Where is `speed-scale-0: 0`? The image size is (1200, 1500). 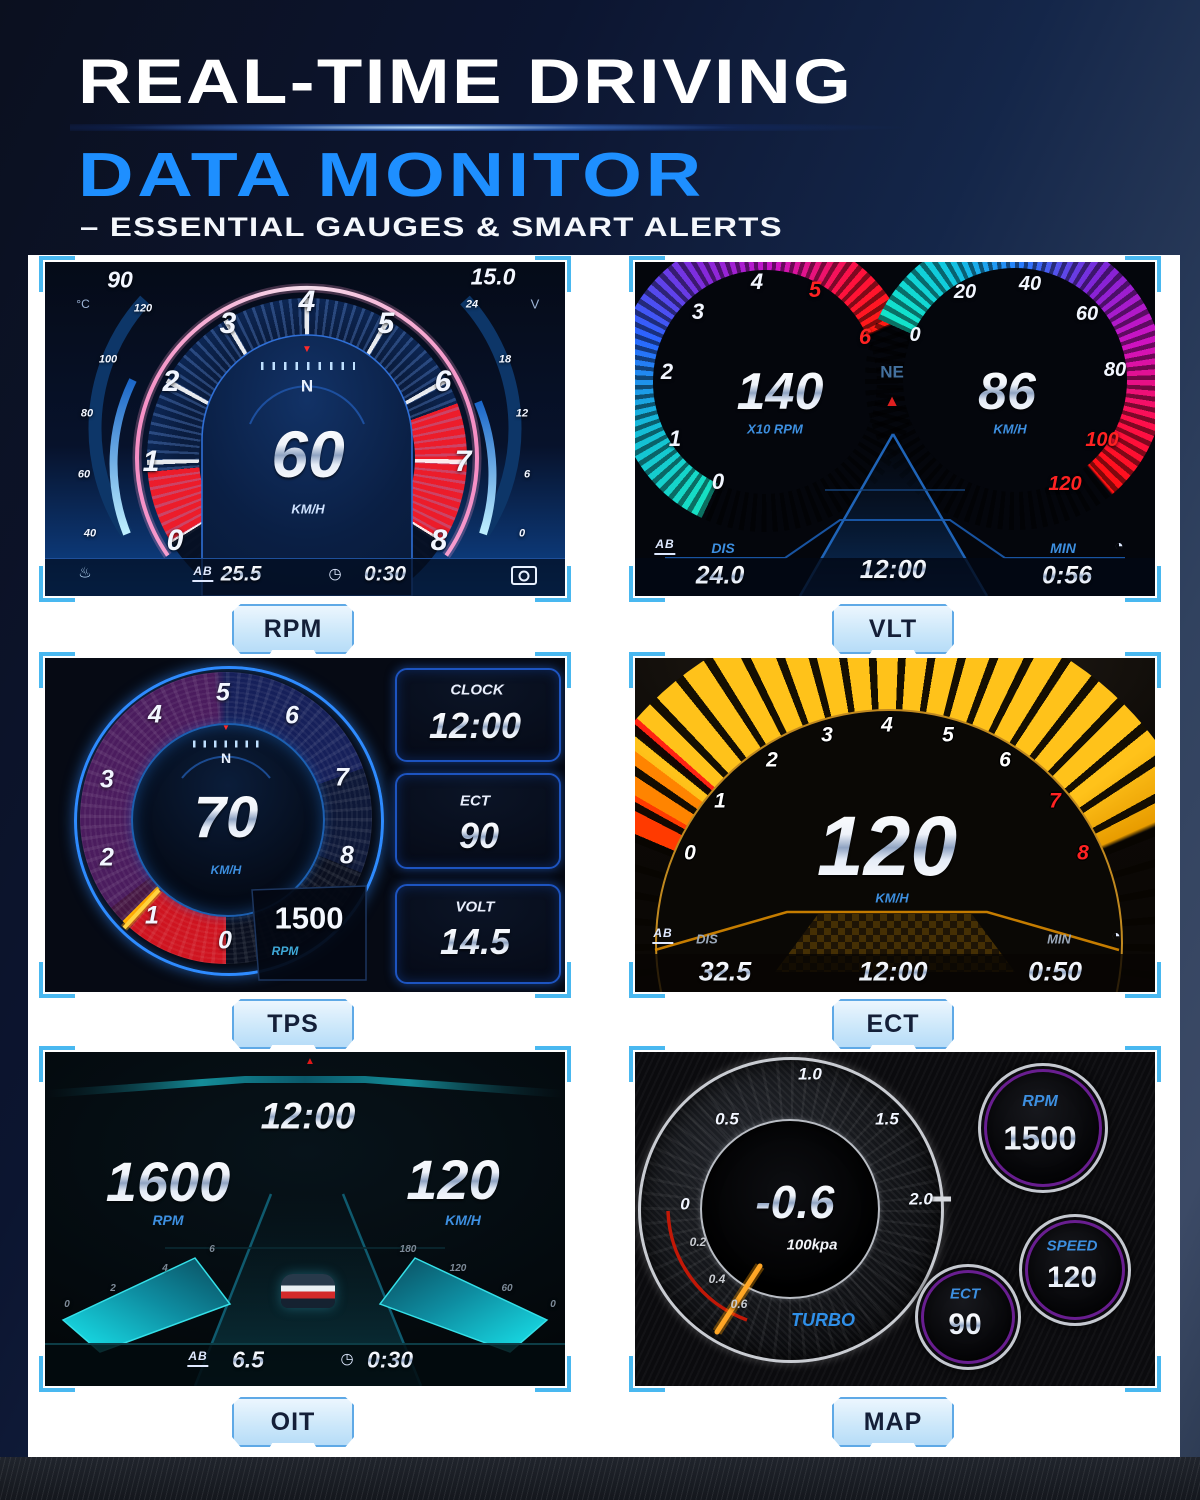 speed-scale-0: 0 is located at coordinates (553, 1304).